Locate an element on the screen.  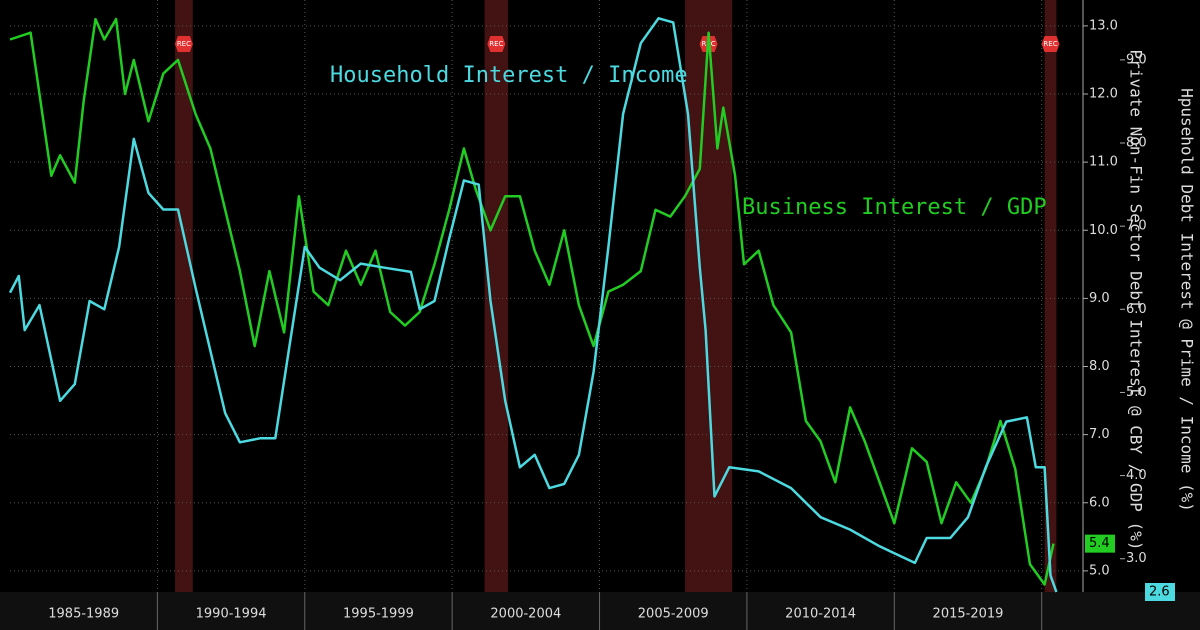
x-tick-label: 2015-2019 is located at coordinates (968, 614).